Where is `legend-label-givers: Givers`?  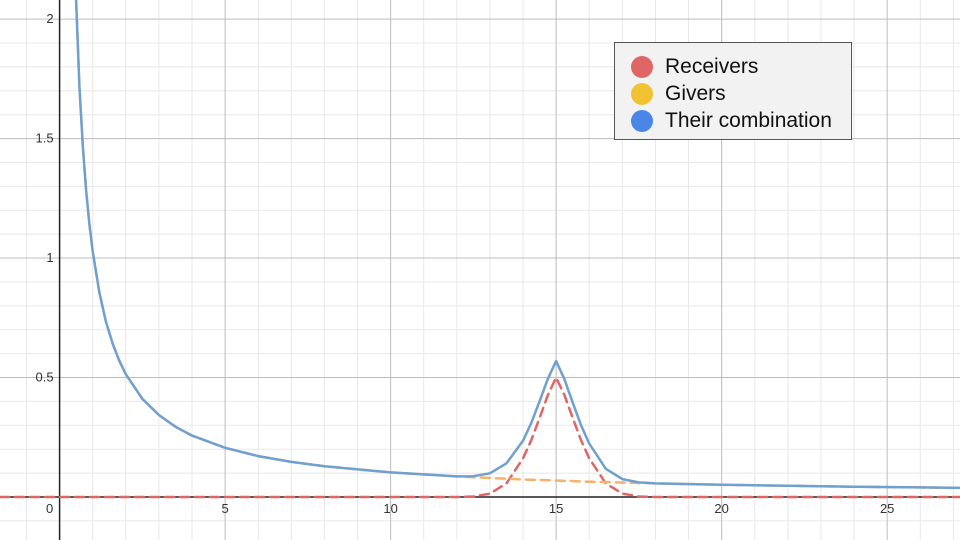 legend-label-givers: Givers is located at coordinates (695, 93).